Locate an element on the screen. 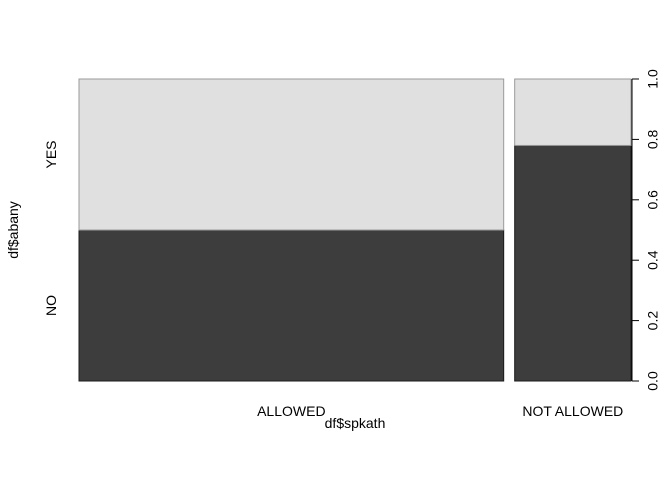 This screenshot has width=672, height=480. y-level-label-no: NO is located at coordinates (51, 305).